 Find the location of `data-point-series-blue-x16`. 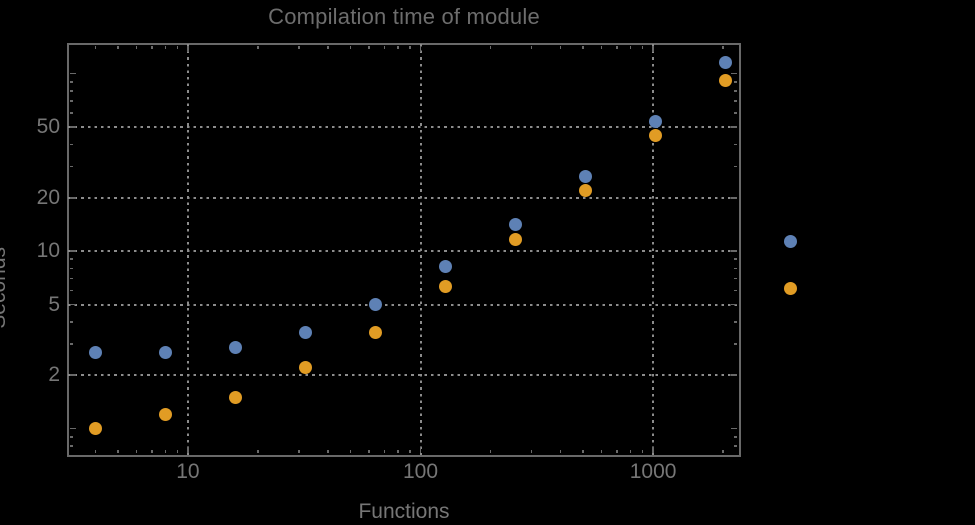

data-point-series-blue-x16 is located at coordinates (235, 348).